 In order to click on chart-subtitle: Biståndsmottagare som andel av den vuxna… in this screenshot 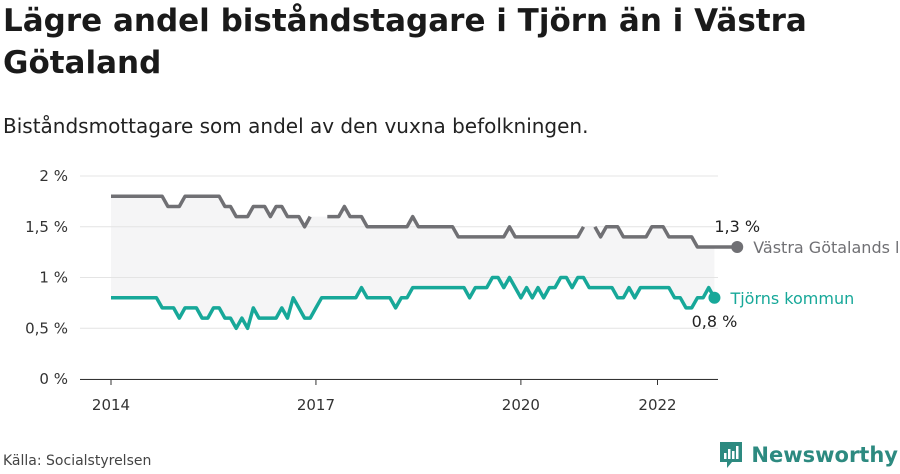, I will do `click(296, 126)`.